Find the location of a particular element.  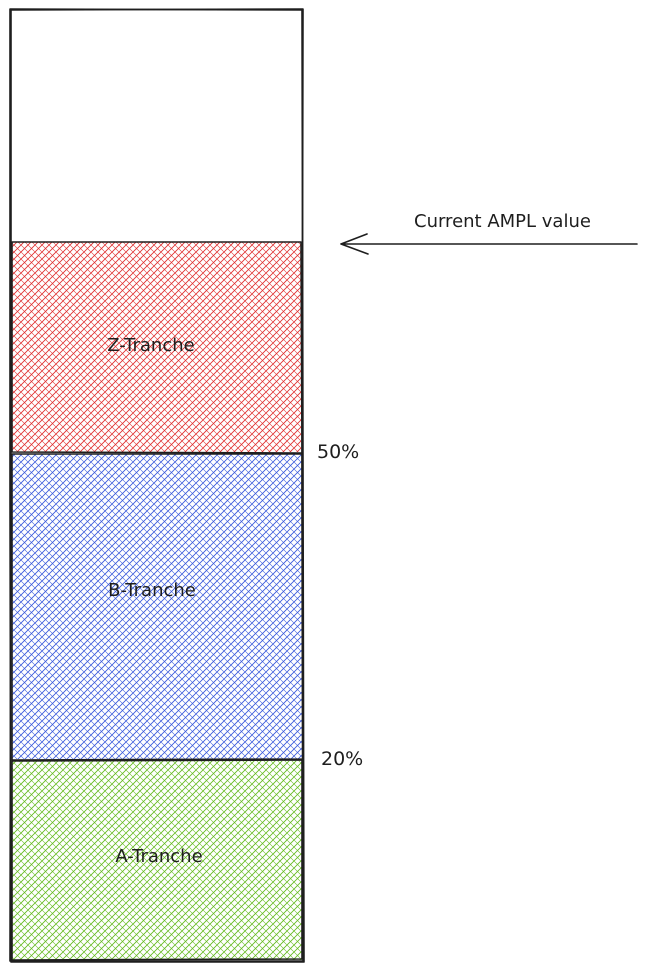

z-tranche-fill is located at coordinates (156, 347).